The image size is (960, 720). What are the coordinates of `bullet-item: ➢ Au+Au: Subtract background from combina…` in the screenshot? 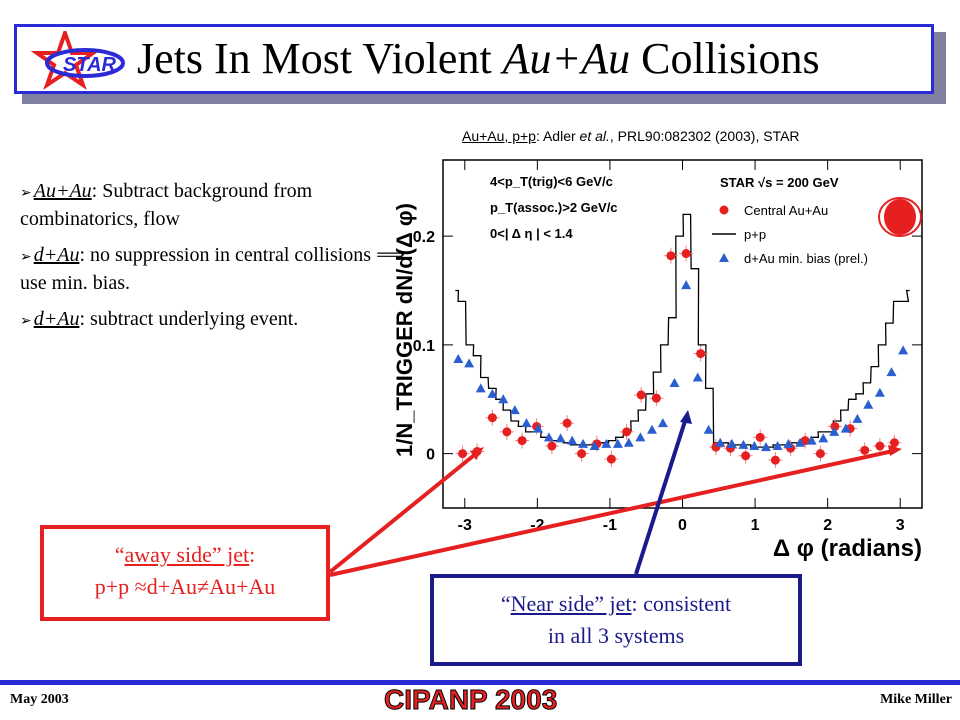 It's located at (215, 205).